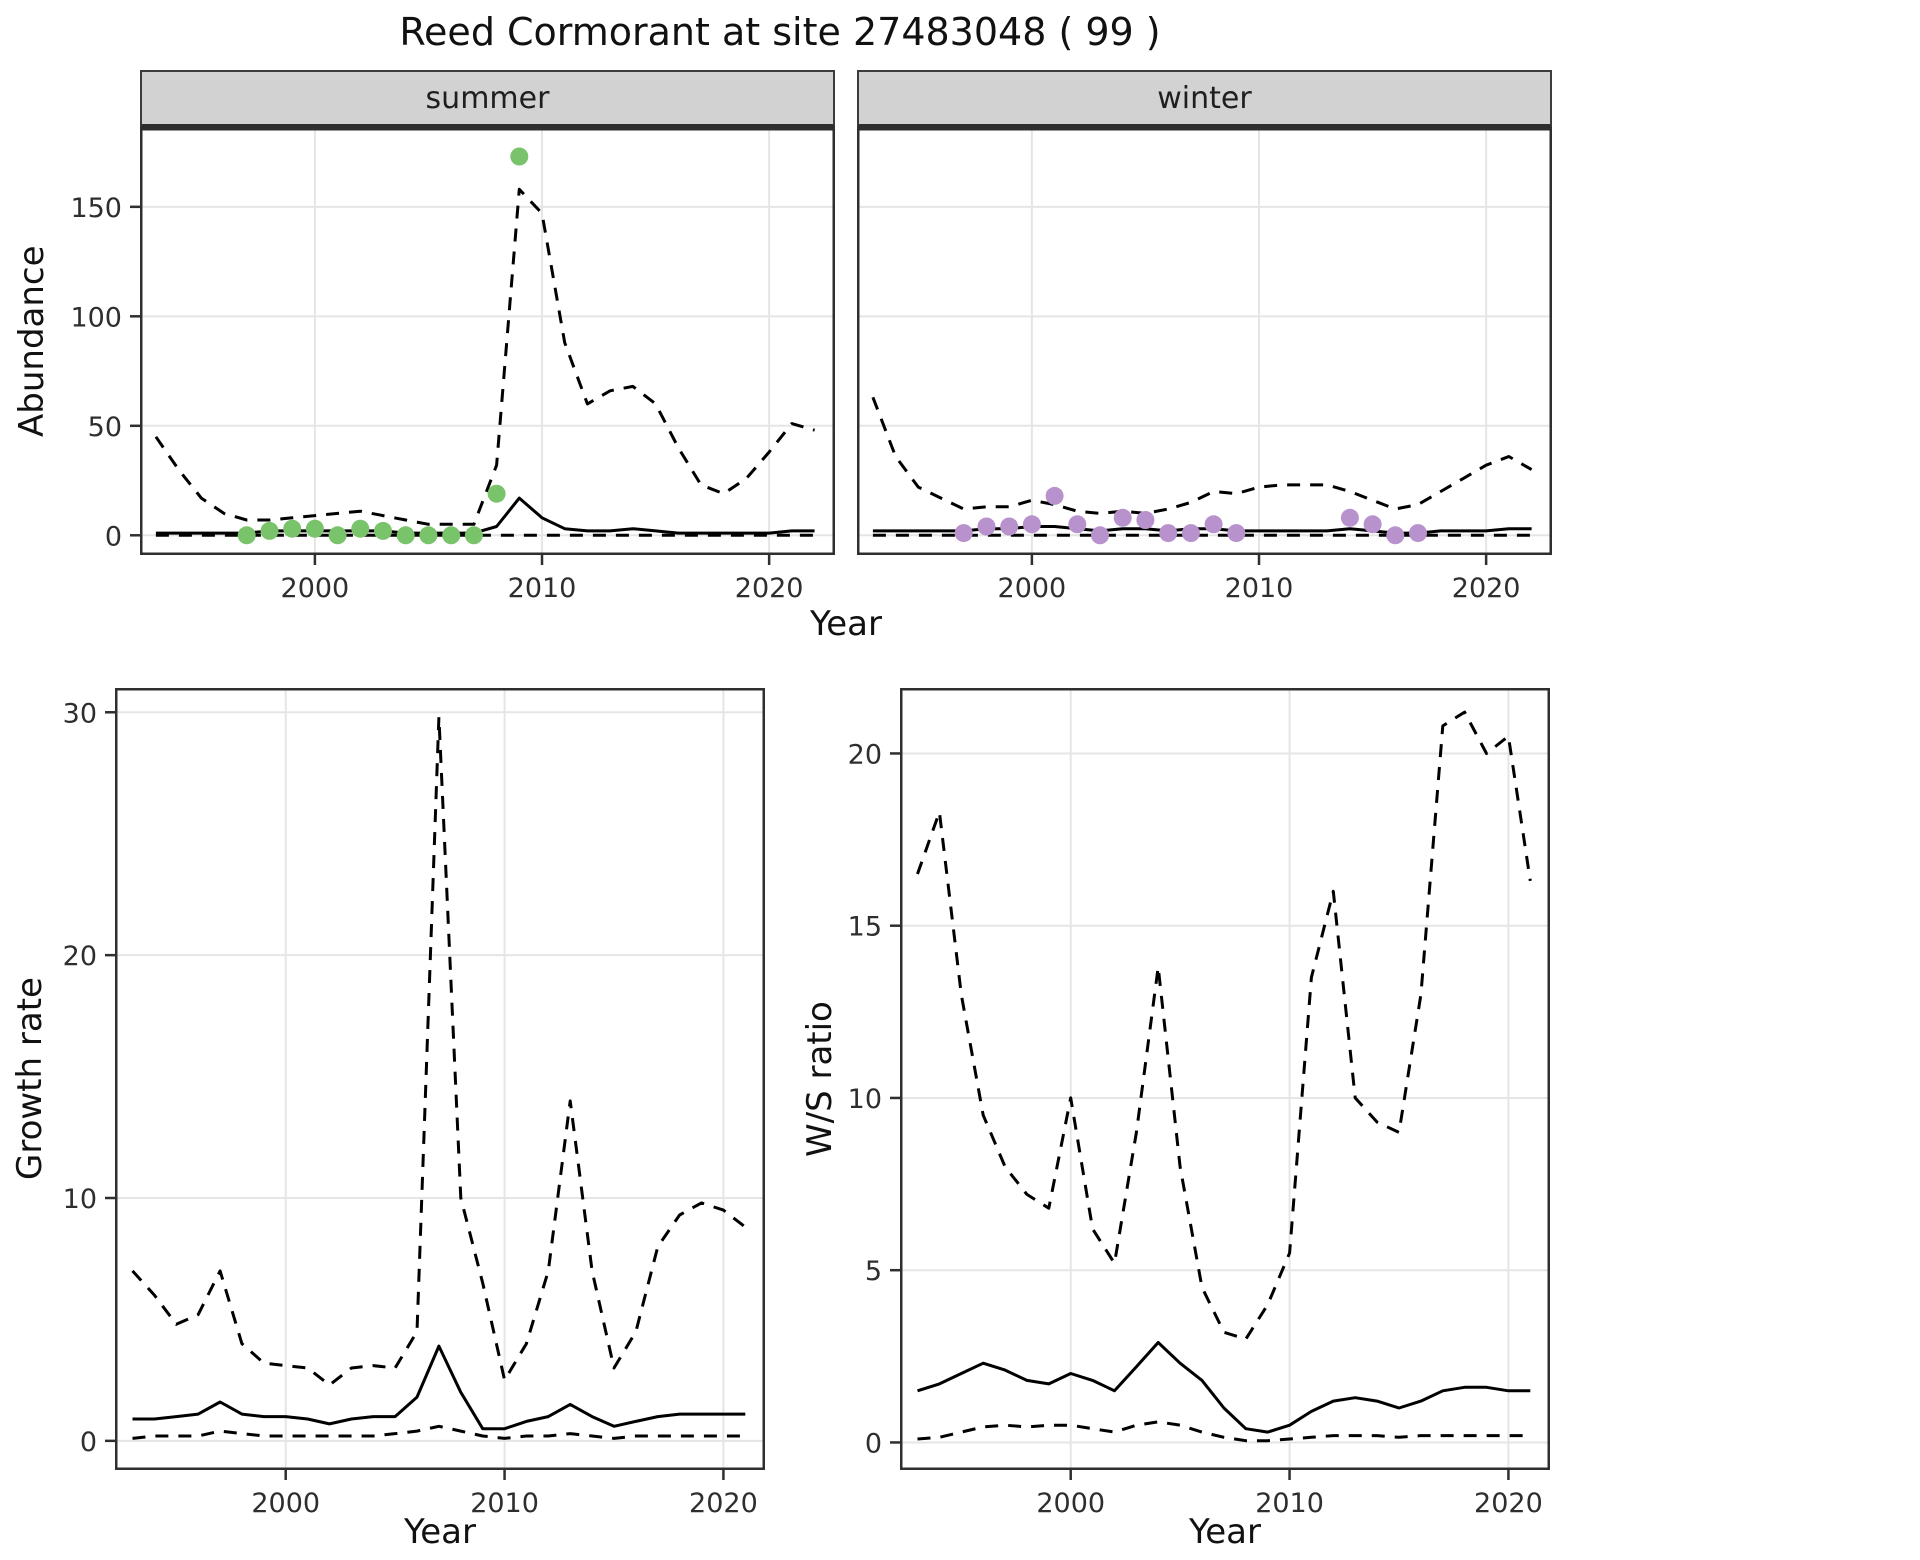  What do you see at coordinates (452, 366) in the screenshot?
I see `abundance-summer-plot: 2000 2010 2020 0 50 100 150` at bounding box center [452, 366].